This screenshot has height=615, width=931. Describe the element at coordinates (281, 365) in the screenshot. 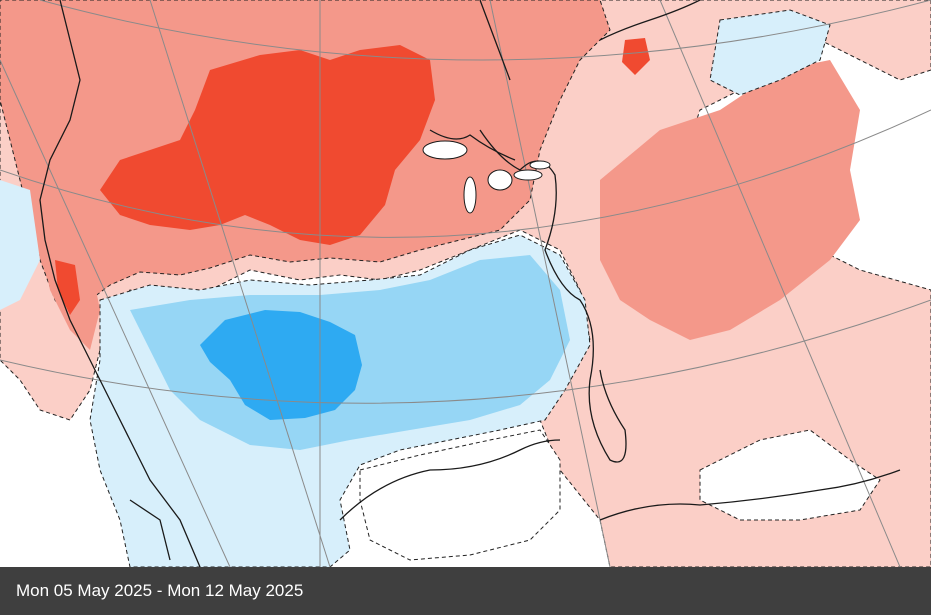

I see `strong-cool-core` at that location.